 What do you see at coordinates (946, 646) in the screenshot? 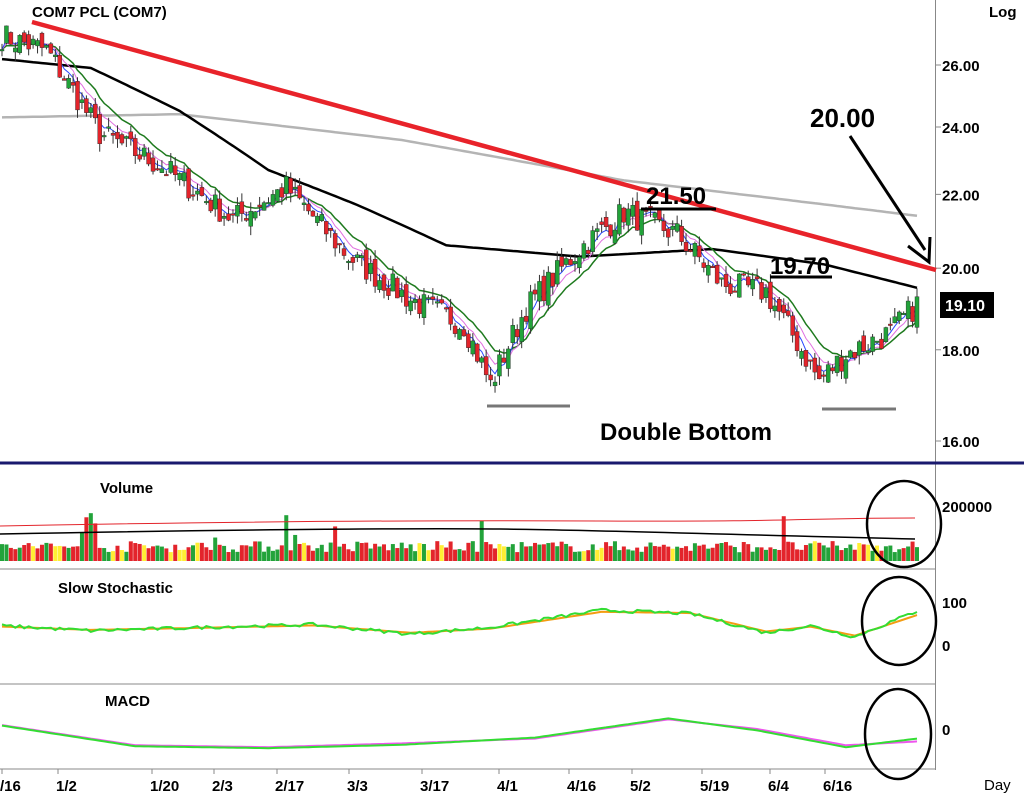
I see `stochastic-tick-0: 0` at bounding box center [946, 646].